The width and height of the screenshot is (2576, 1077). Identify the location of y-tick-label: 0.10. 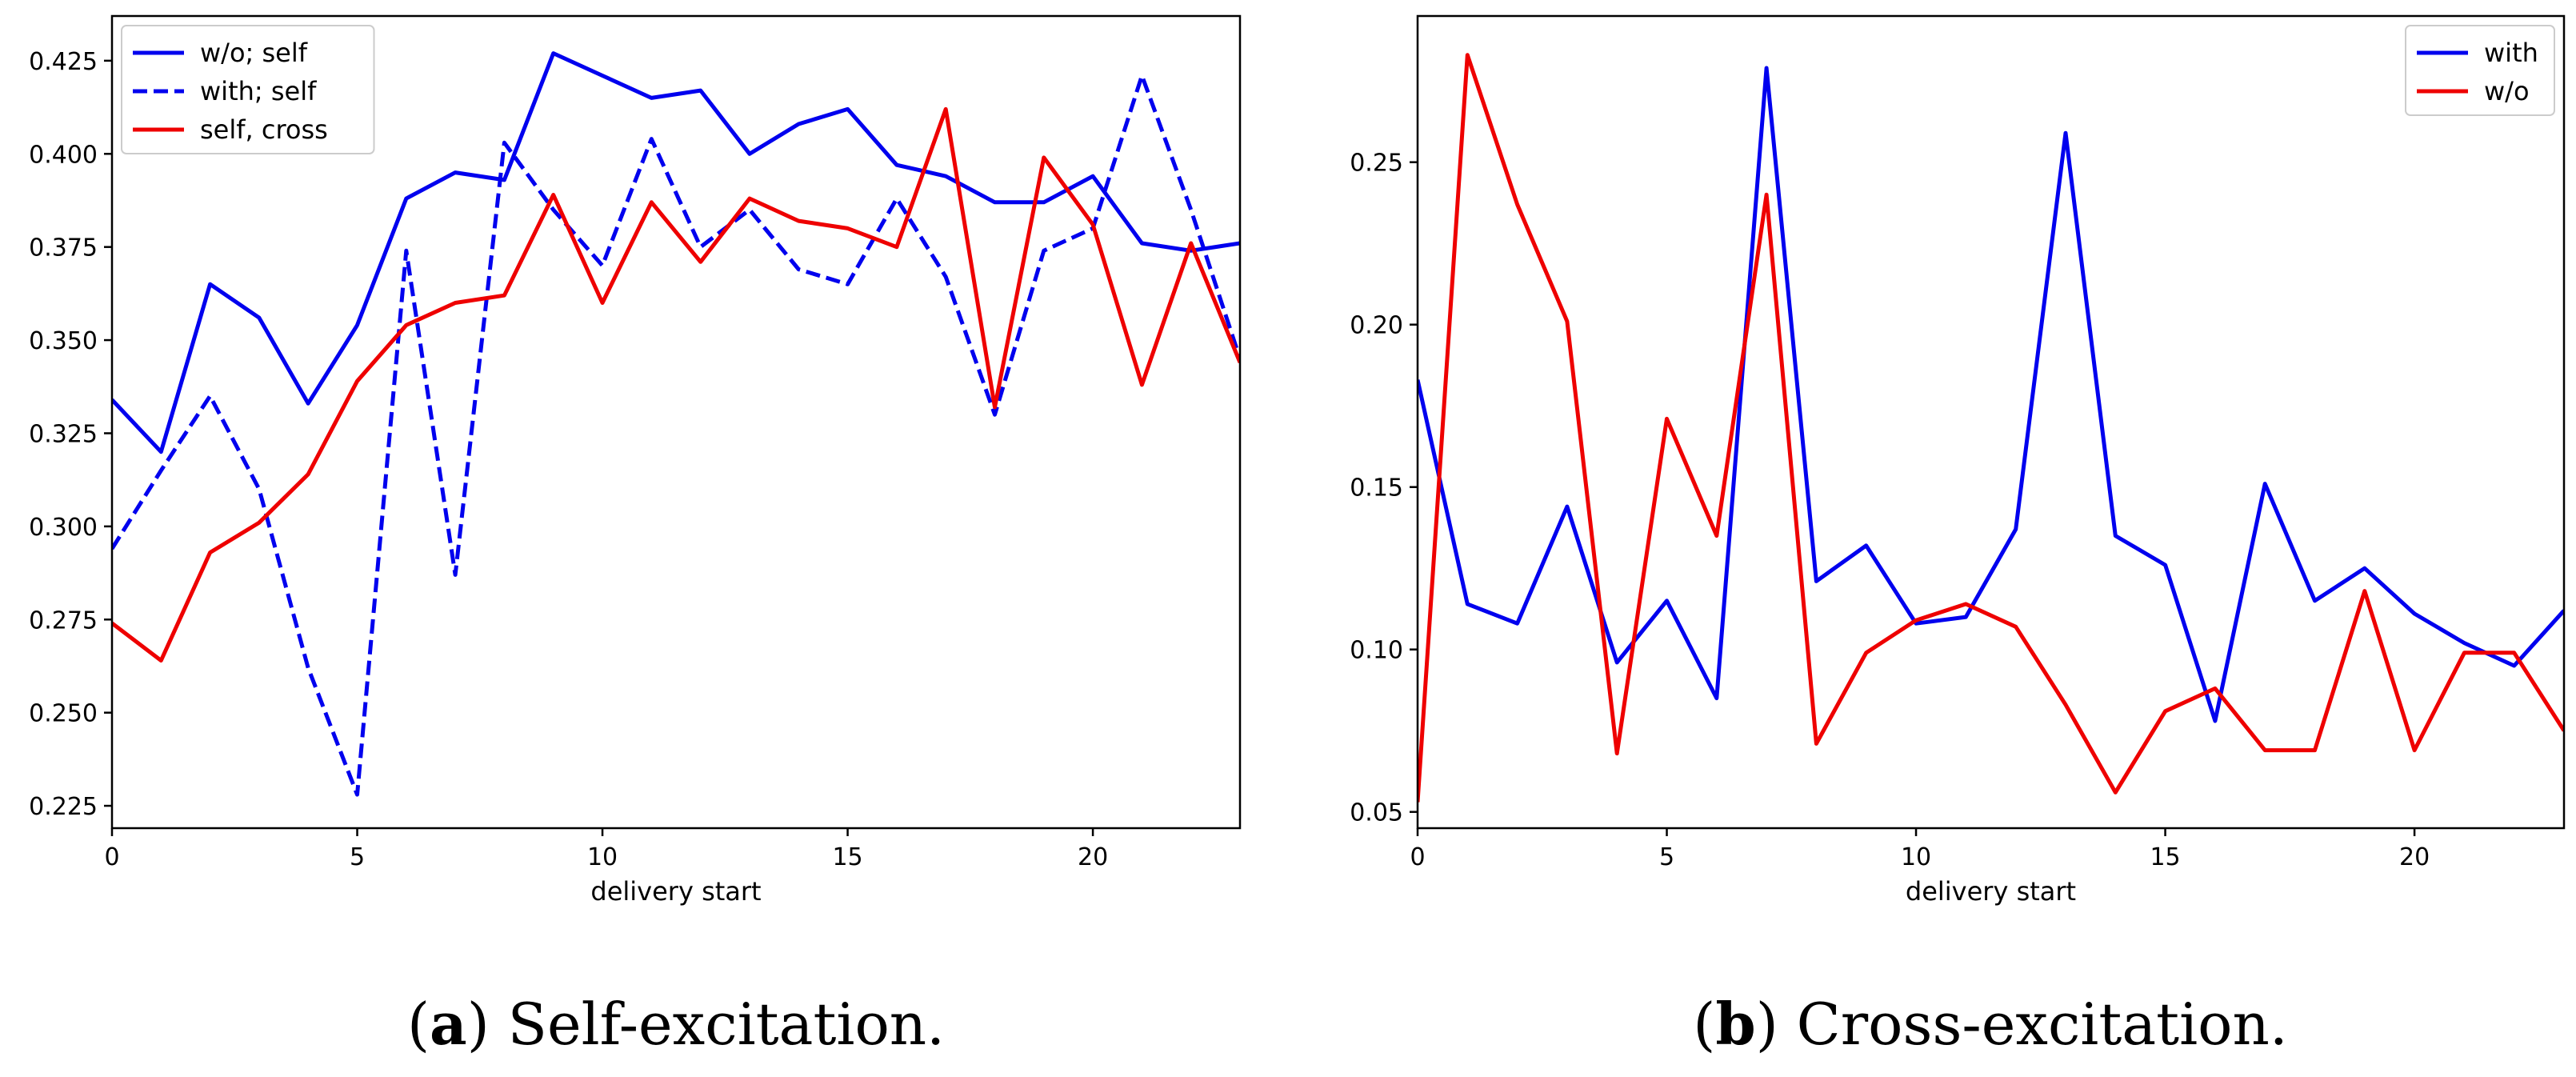
(1376, 651).